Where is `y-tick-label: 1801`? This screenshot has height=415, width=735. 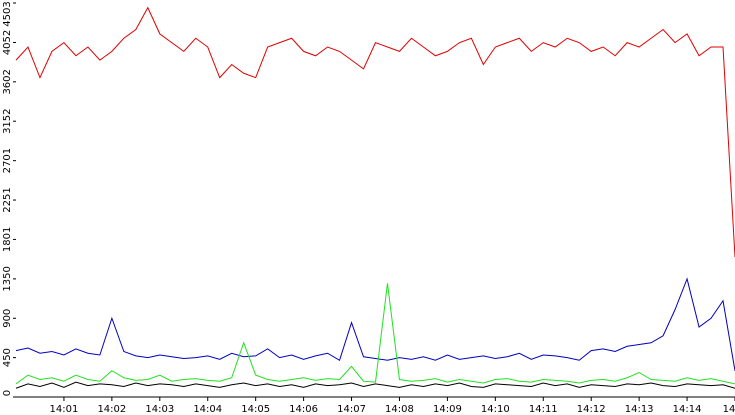
y-tick-label: 1801 is located at coordinates (7, 239).